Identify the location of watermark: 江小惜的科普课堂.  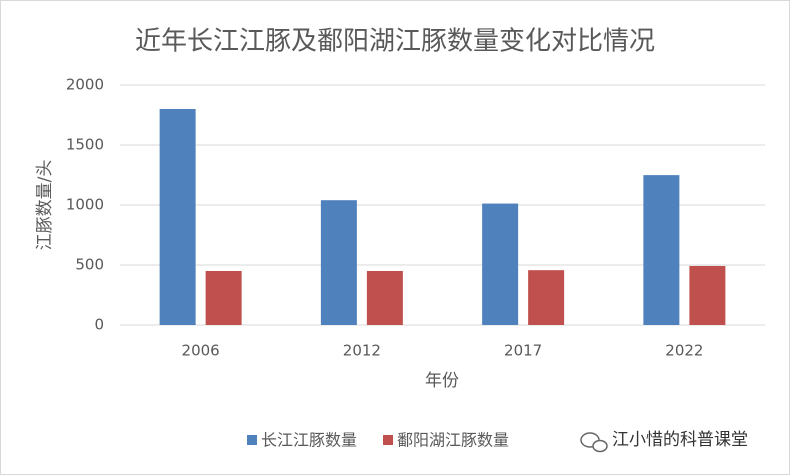
(680, 440).